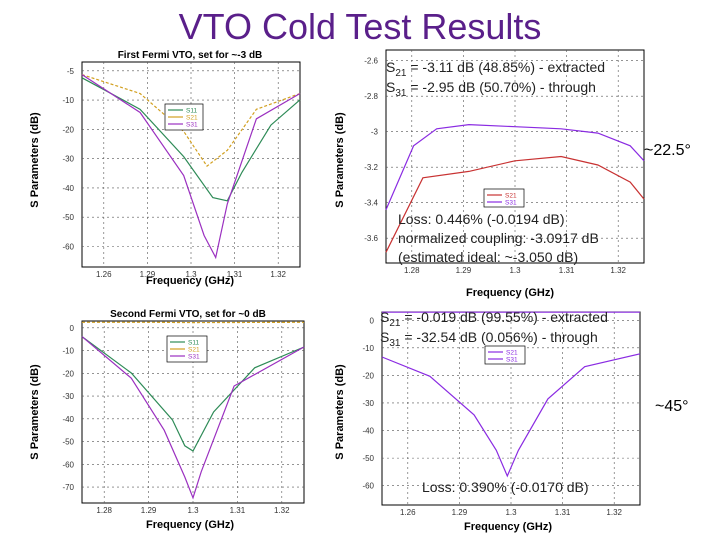  I want to click on chart-title: First Fermi VTO, set for ~-3 dB, so click(190, 55).